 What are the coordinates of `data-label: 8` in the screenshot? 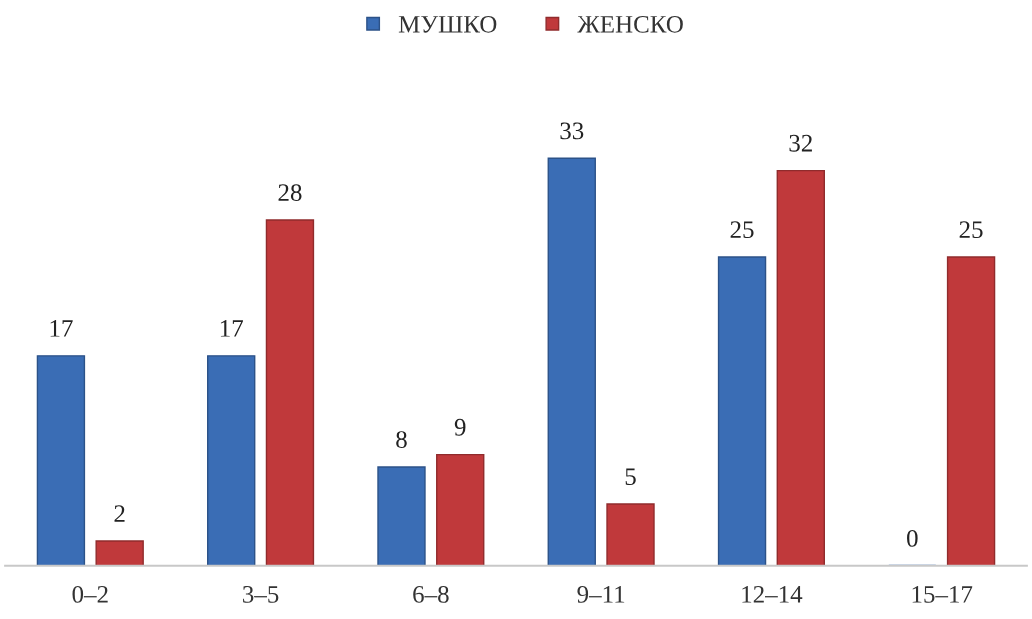 It's located at (401, 440).